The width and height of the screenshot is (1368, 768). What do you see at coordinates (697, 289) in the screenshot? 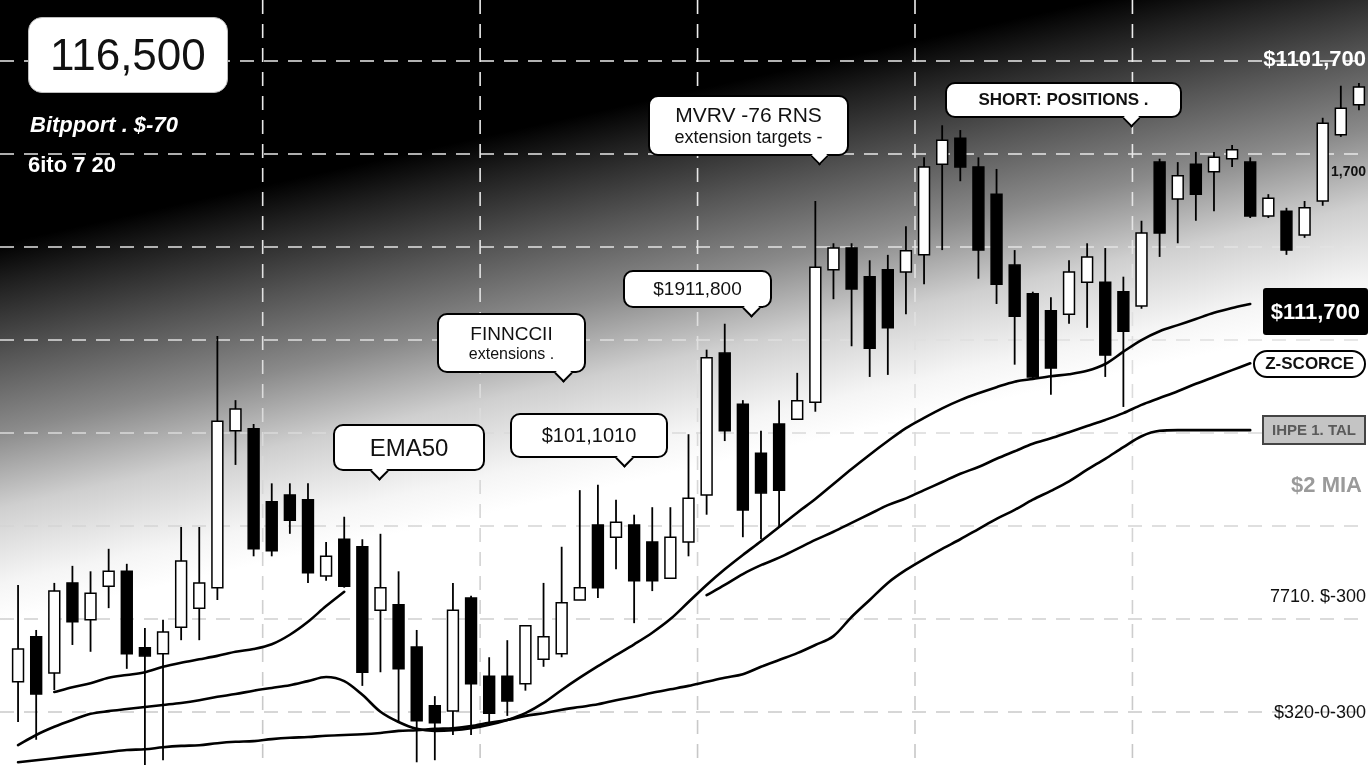
I see `annotation: $1911,800` at bounding box center [697, 289].